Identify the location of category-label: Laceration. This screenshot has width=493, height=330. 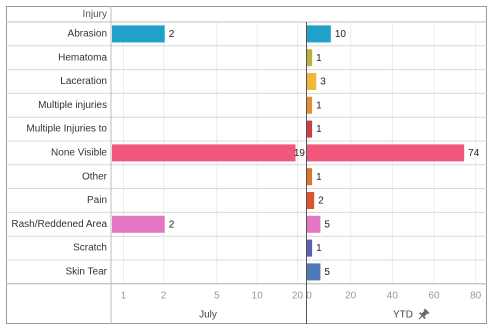
(83, 81).